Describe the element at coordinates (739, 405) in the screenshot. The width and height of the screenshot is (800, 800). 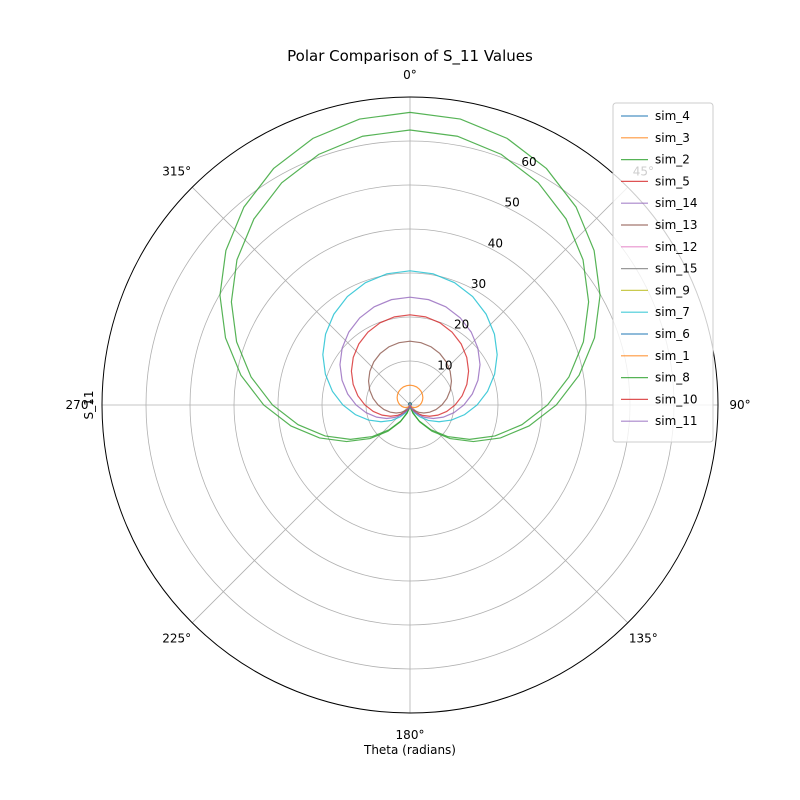
I see `theta-tick-label: 90°` at that location.